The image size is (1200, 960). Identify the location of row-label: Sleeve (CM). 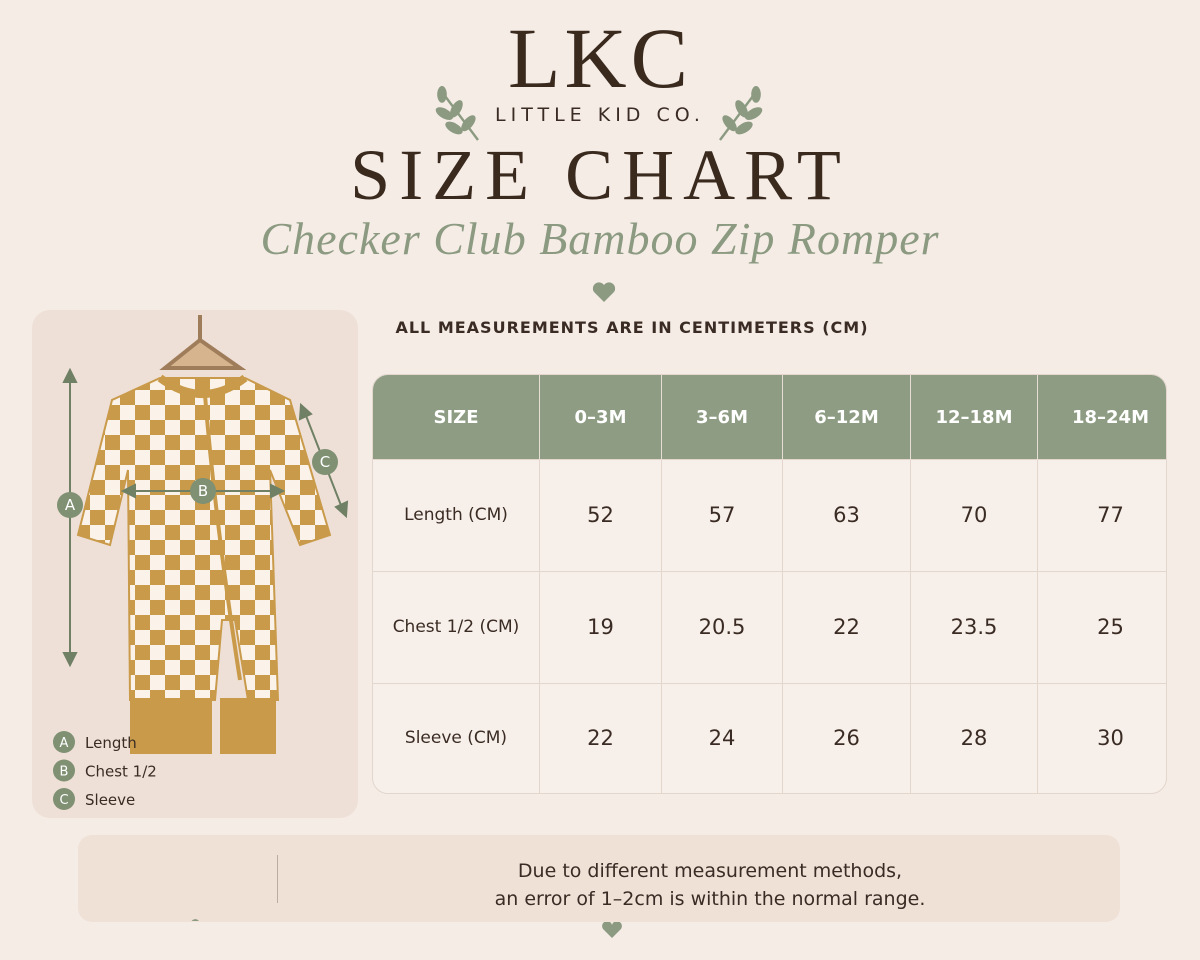
(456, 737).